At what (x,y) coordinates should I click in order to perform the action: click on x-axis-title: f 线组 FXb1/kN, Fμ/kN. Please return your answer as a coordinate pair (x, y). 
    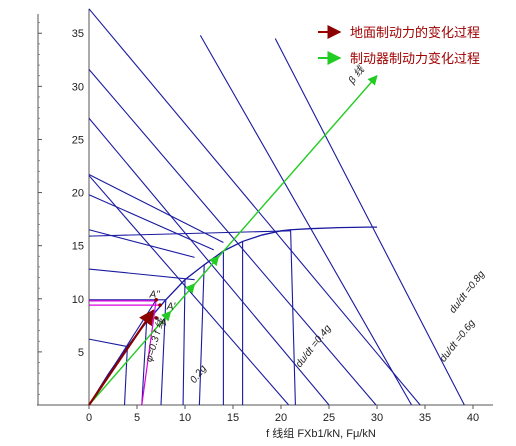
    Looking at the image, I should click on (321, 433).